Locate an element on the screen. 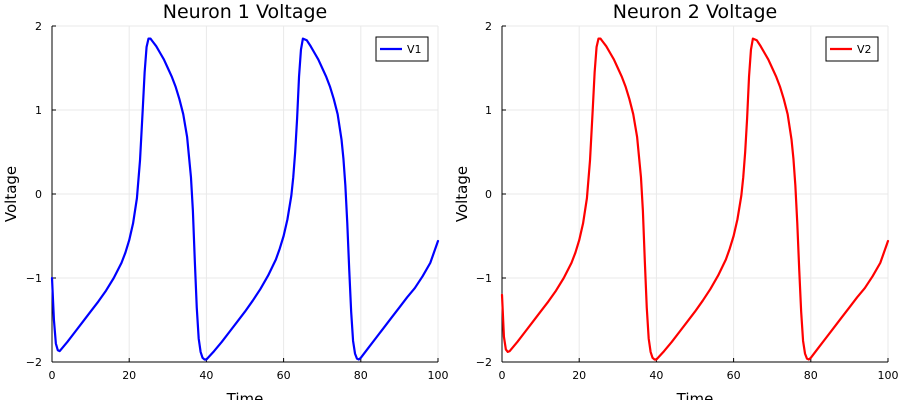 This screenshot has width=900, height=400. legend: V2 is located at coordinates (852, 49).